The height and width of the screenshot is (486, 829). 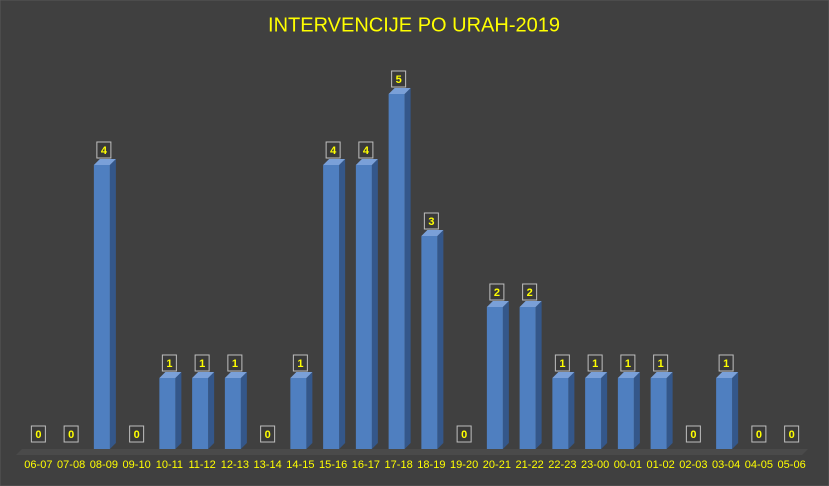 I want to click on x-tick-label: 02-03, so click(x=693, y=465).